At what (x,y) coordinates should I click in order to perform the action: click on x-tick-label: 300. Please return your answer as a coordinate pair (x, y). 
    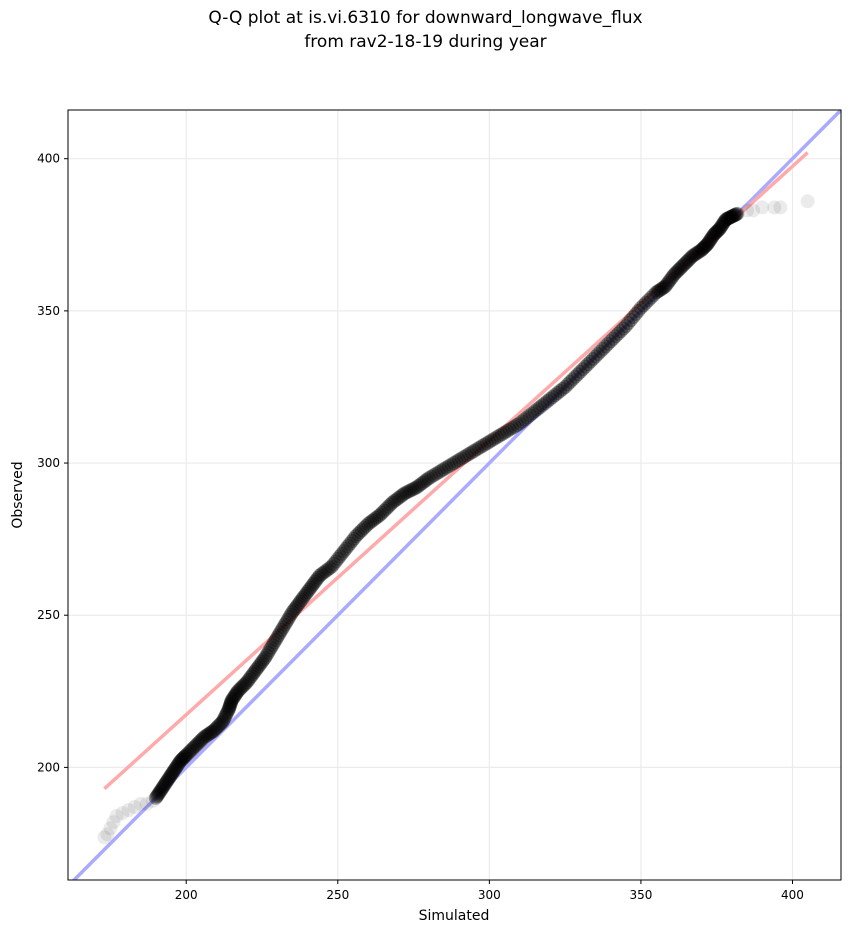
    Looking at the image, I should click on (489, 895).